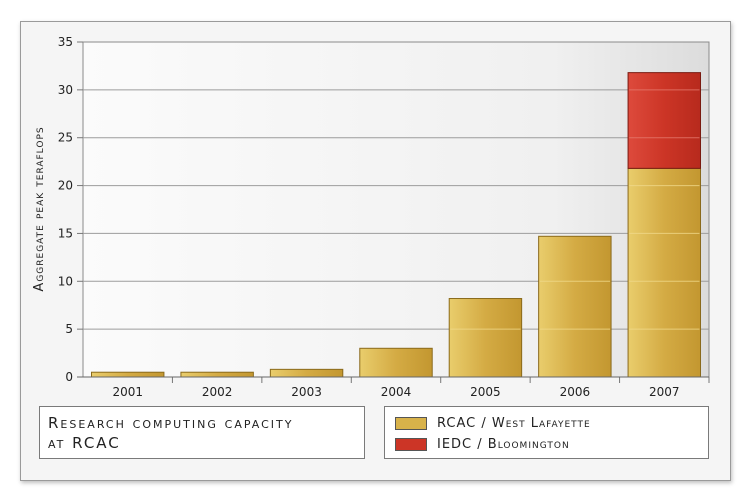 The width and height of the screenshot is (750, 500). What do you see at coordinates (39, 208) in the screenshot?
I see `y-axis-label: Aggregate peak teraflops` at bounding box center [39, 208].